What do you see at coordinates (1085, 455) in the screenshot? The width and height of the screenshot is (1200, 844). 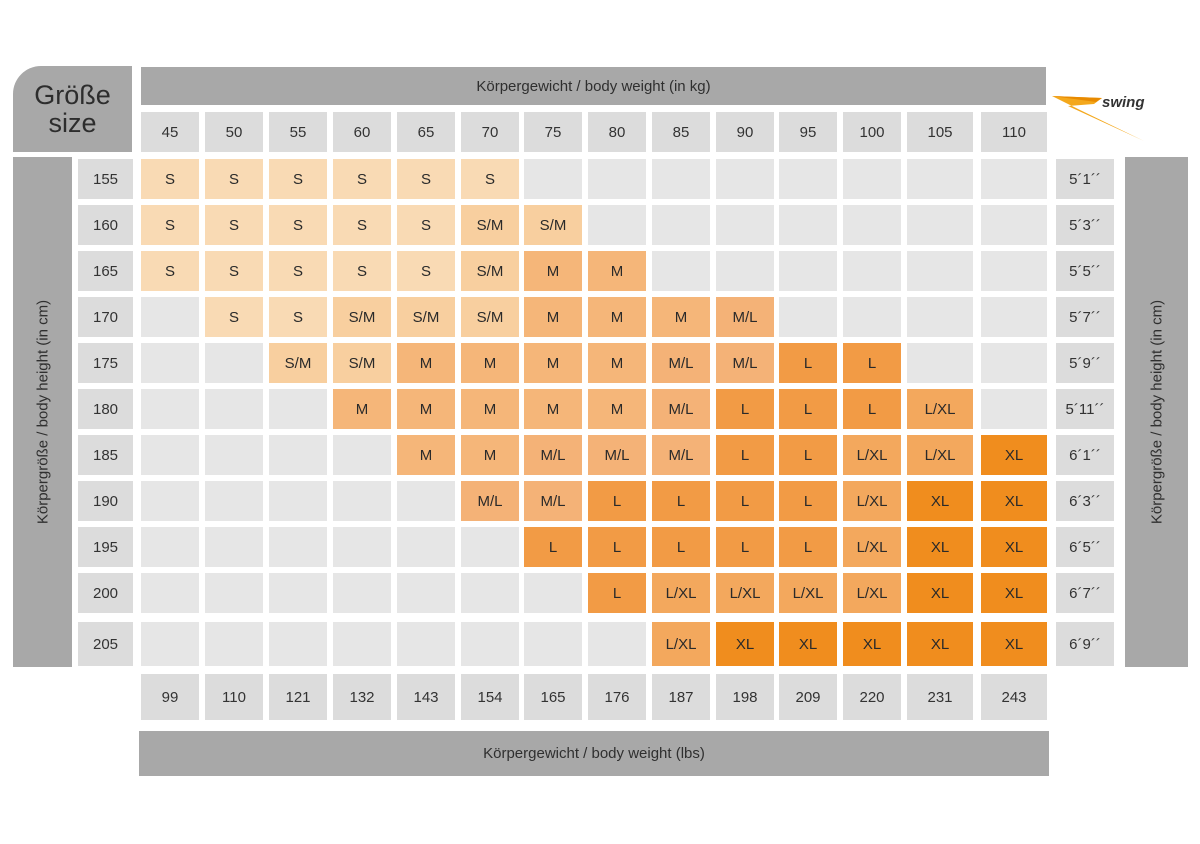 I see `height-ft-header: 6´1´´` at bounding box center [1085, 455].